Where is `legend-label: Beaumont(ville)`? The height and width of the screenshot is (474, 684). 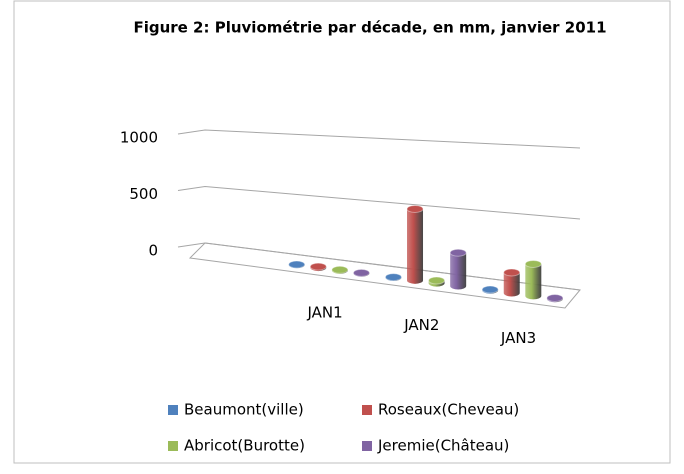 legend-label: Beaumont(ville) is located at coordinates (244, 410).